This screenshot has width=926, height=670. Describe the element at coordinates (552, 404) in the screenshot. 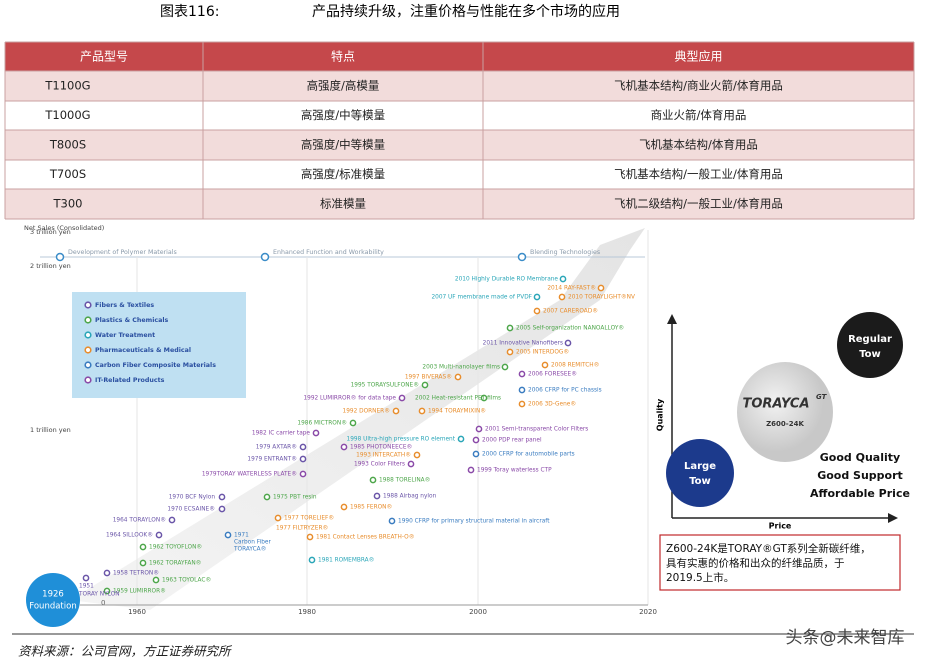

I see `item-label: 2006 3D-Gene®` at that location.